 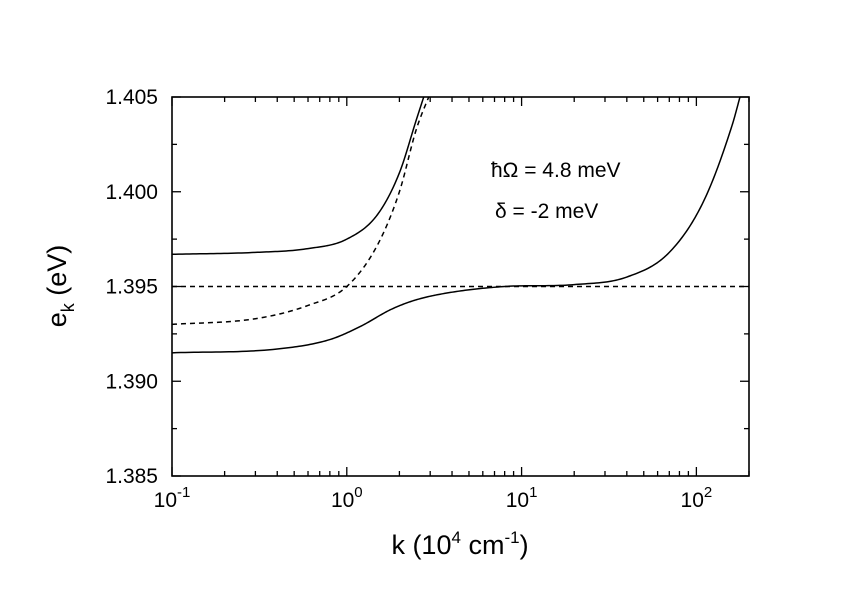 What do you see at coordinates (697, 498) in the screenshot?
I see `x-tick-label: 10²` at bounding box center [697, 498].